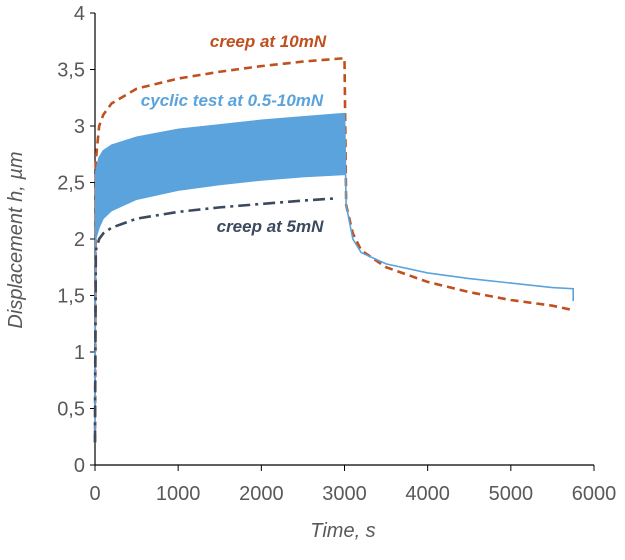 The height and width of the screenshot is (560, 625). I want to click on x-tick-label: 3000, so click(344, 494).